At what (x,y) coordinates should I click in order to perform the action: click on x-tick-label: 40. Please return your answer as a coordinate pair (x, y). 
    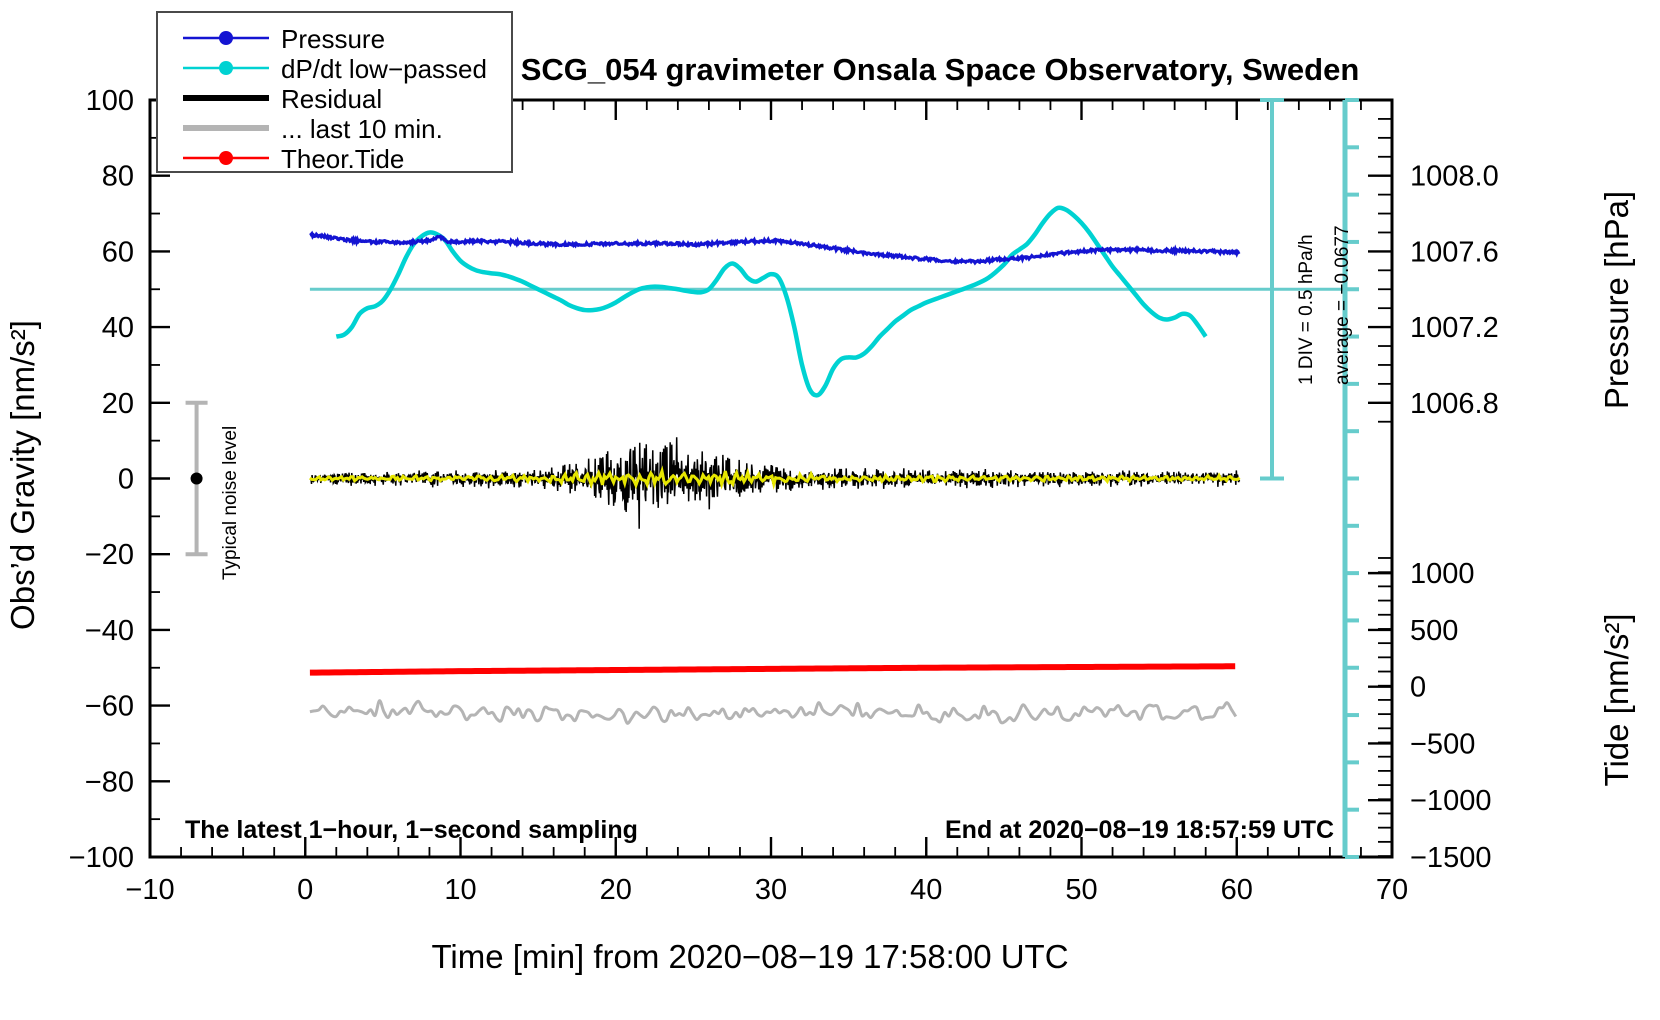
    Looking at the image, I should click on (926, 890).